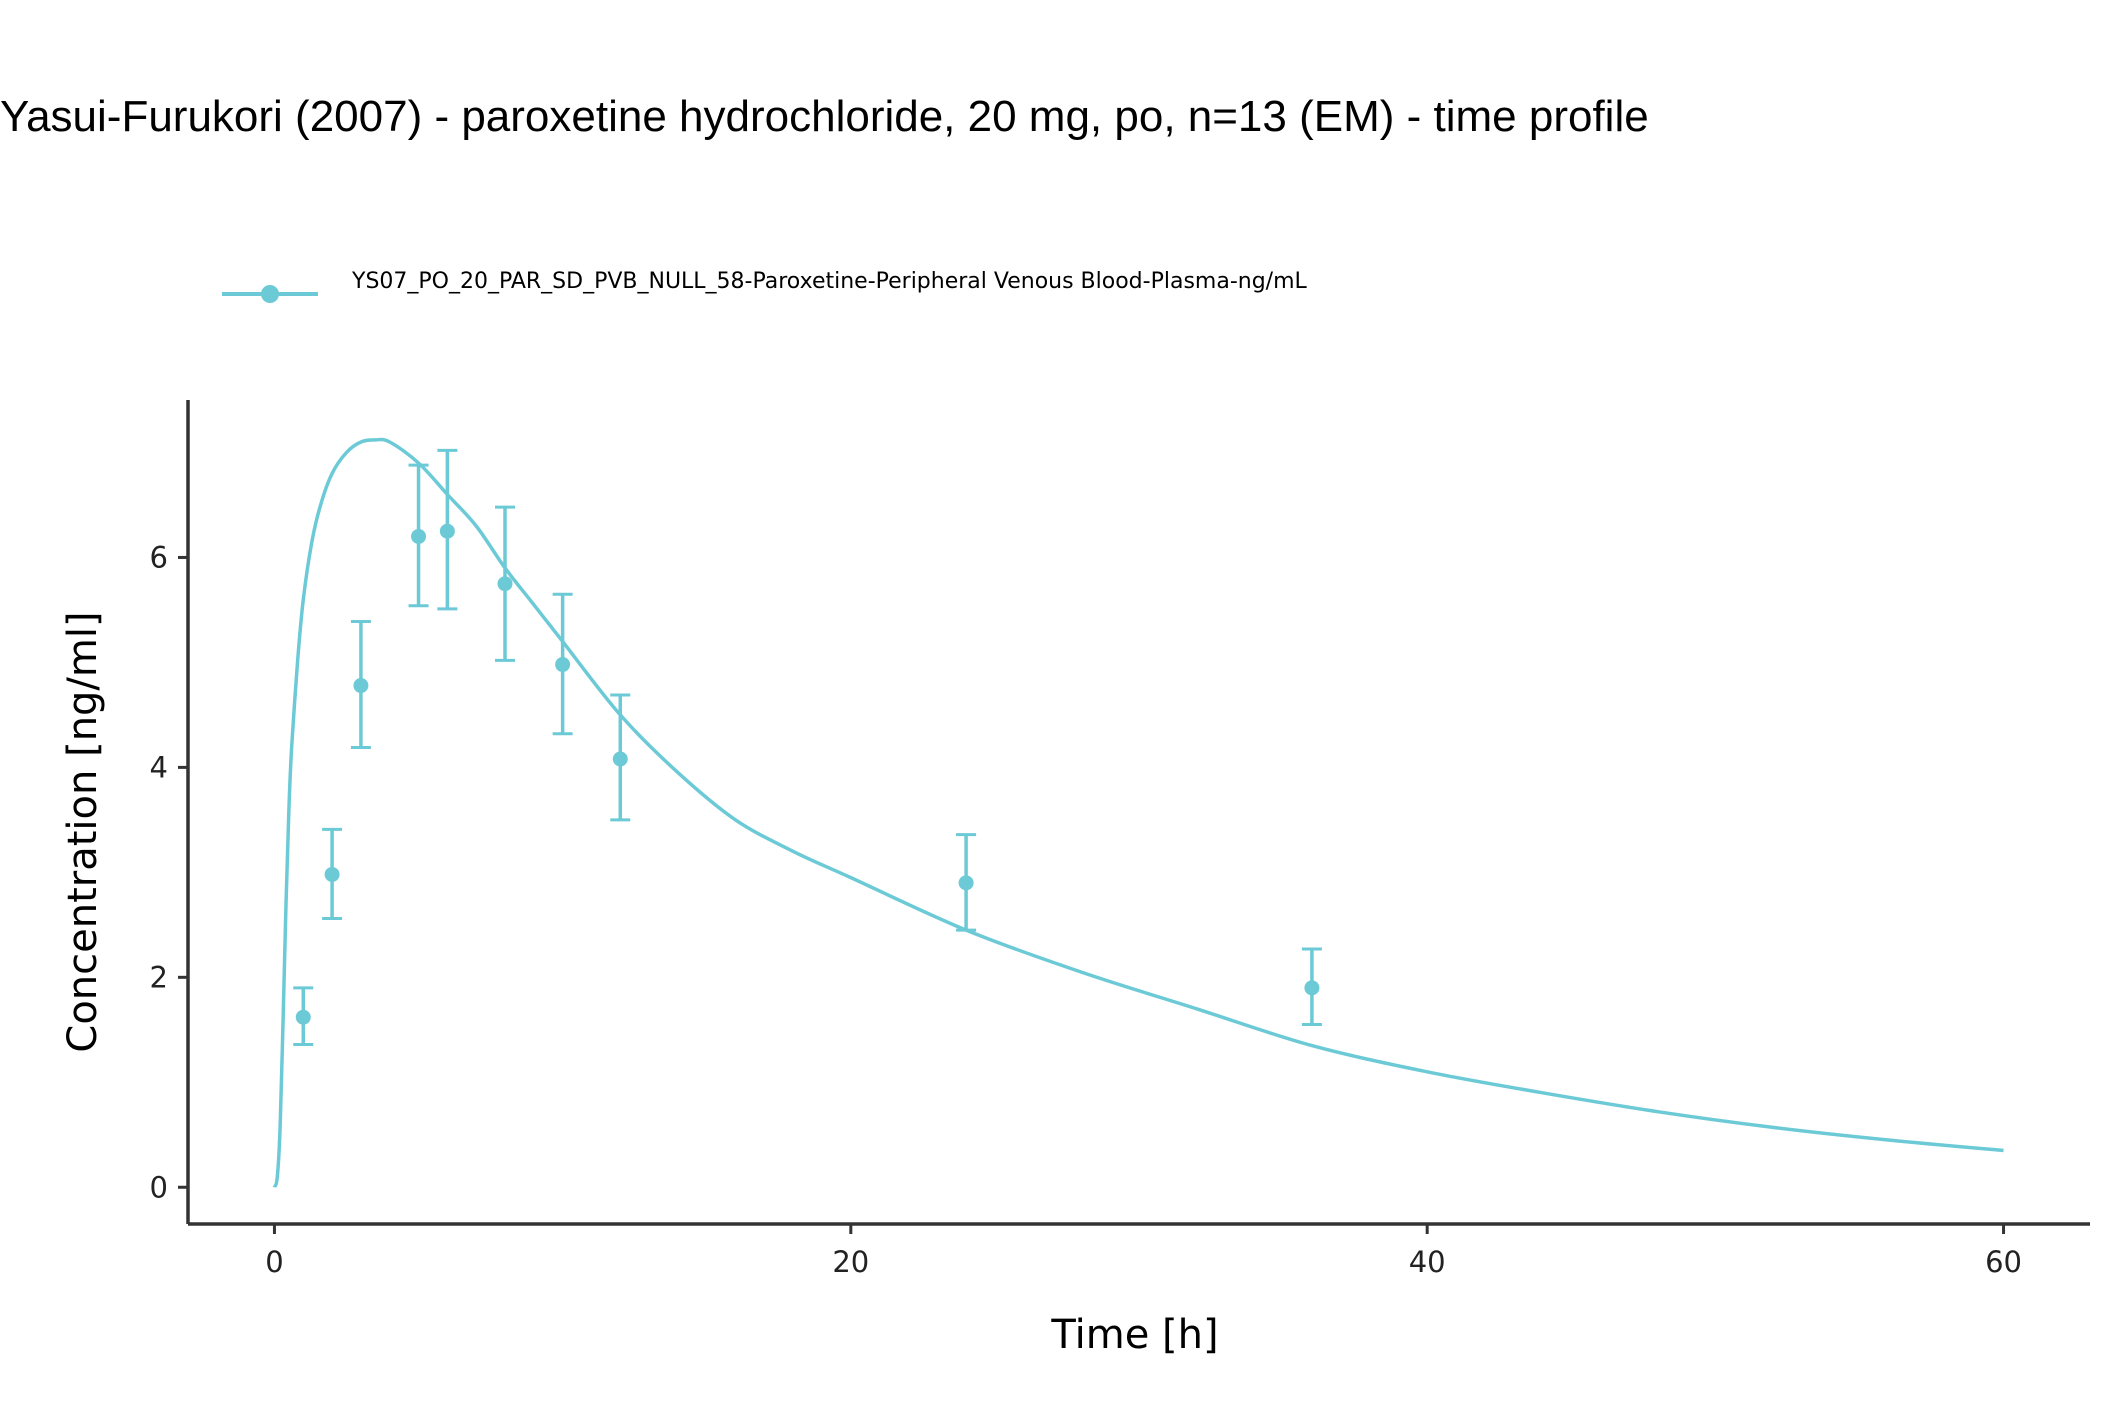  Describe the element at coordinates (159, 977) in the screenshot. I see `y-tick-label: 2` at that location.